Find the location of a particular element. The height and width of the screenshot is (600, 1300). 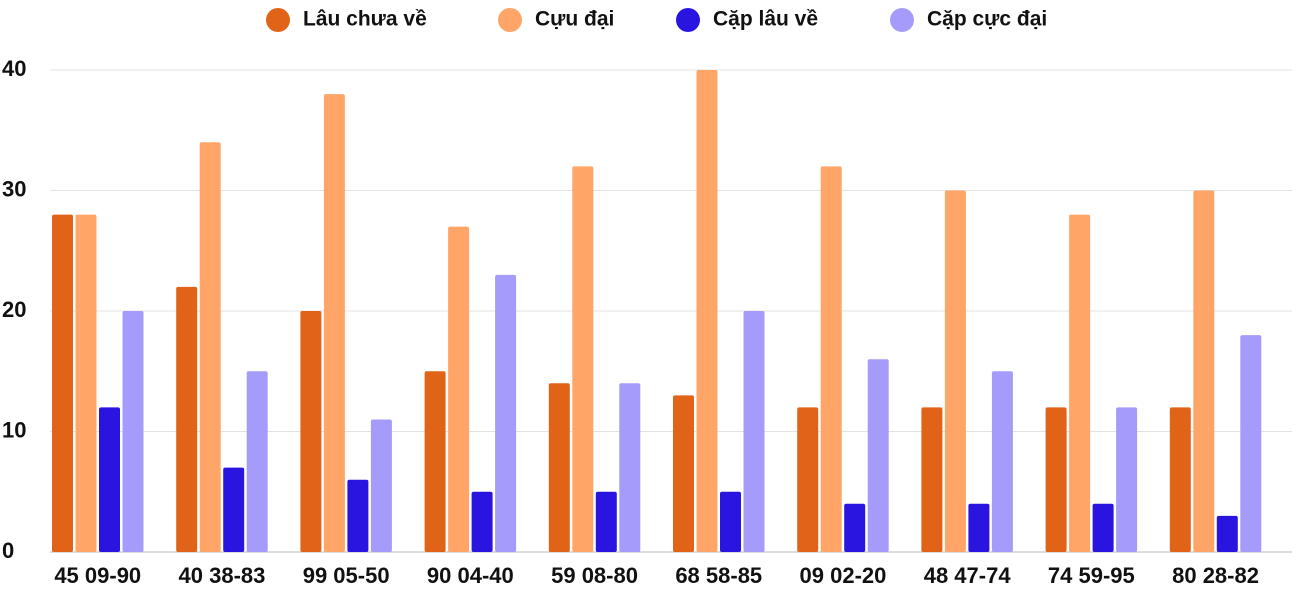

x-tick-label: 74 59-95 is located at coordinates (1091, 575).